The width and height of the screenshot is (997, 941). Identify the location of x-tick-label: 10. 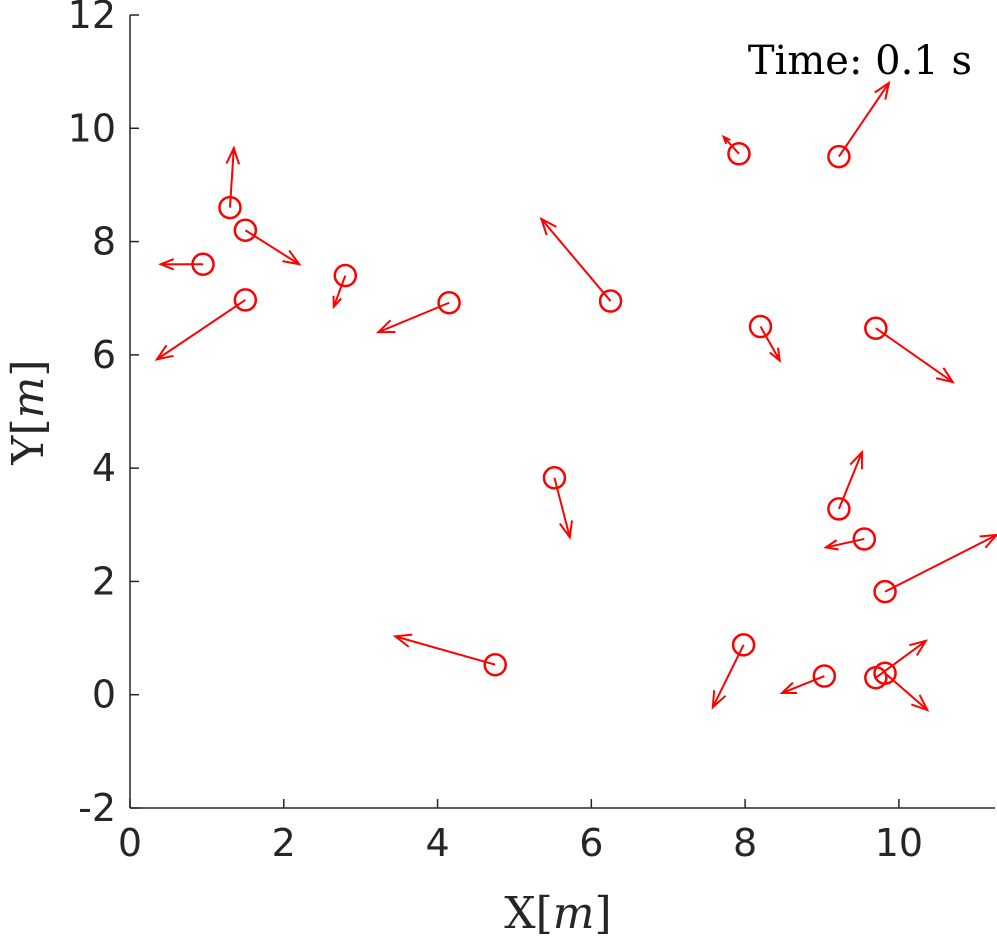
(899, 843).